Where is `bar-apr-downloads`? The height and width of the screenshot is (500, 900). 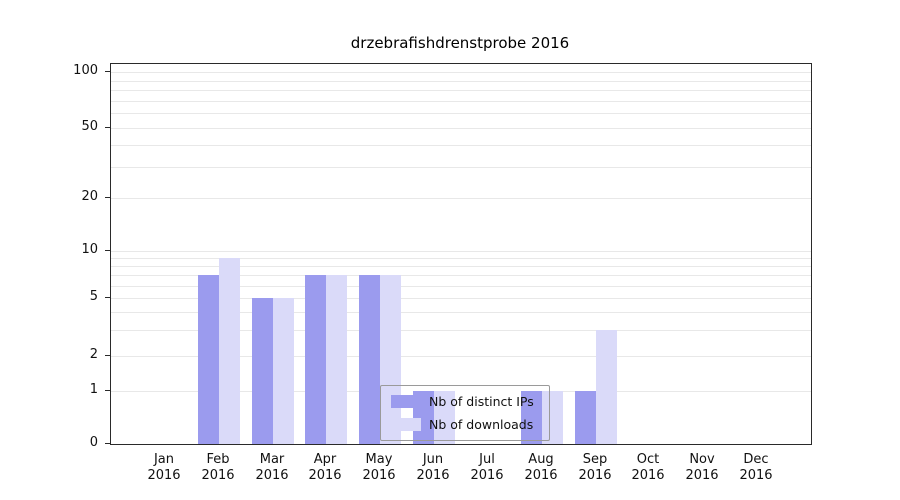 bar-apr-downloads is located at coordinates (336, 359).